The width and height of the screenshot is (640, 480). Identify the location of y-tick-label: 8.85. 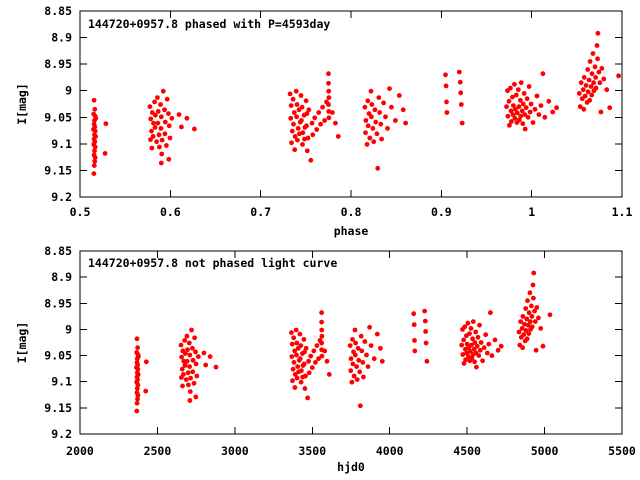
(58, 11).